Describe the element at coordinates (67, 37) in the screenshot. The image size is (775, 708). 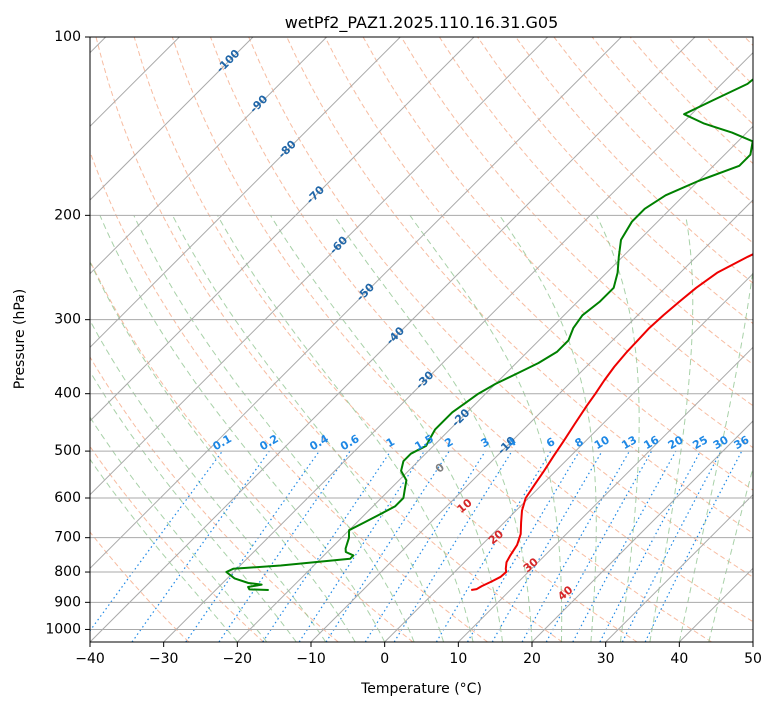
I see `y-tick-label: 100` at that location.